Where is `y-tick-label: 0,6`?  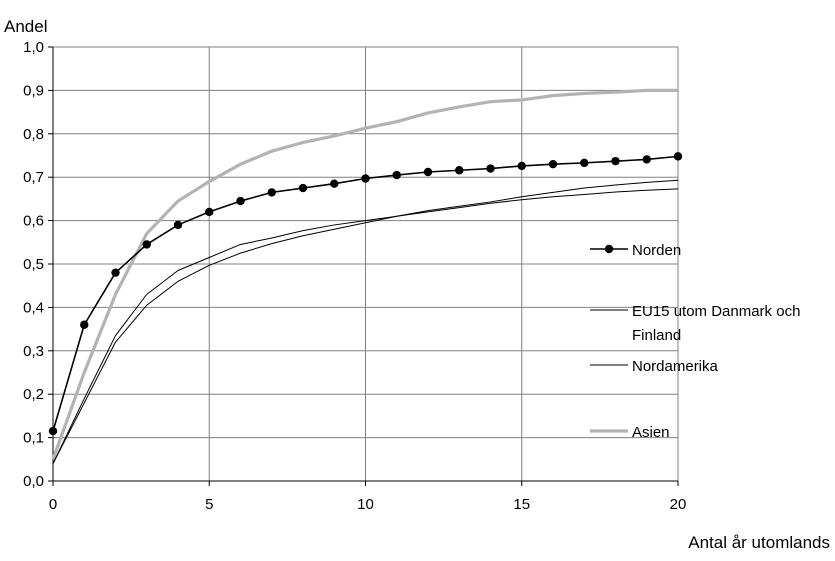 y-tick-label: 0,6 is located at coordinates (33, 221).